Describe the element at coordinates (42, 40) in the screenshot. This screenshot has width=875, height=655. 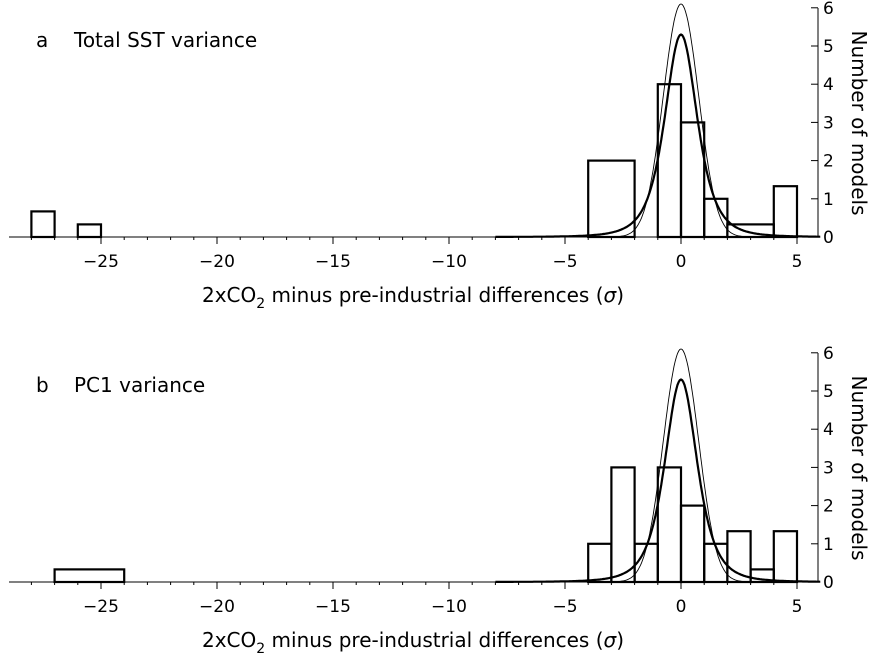
I see `panel-label: a` at that location.